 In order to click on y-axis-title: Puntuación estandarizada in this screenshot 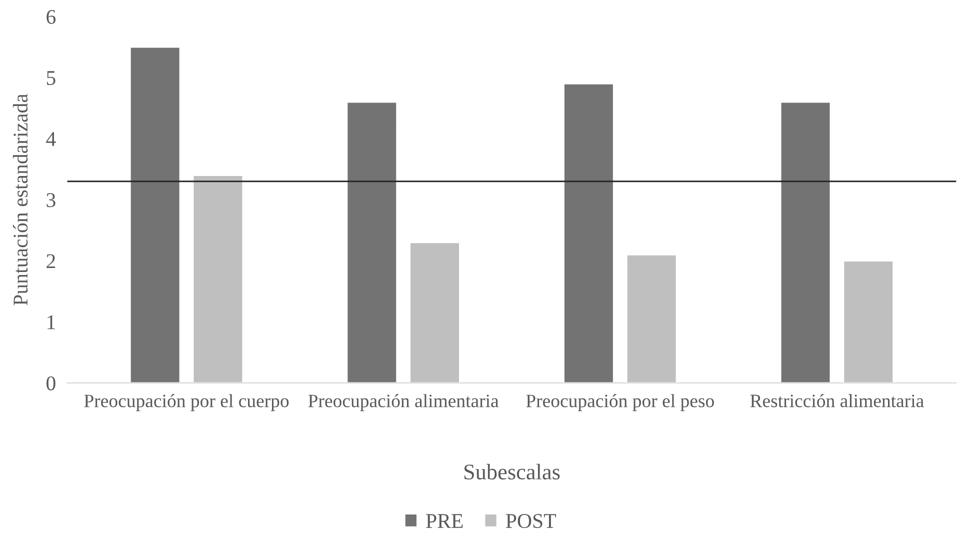, I will do `click(20, 200)`.